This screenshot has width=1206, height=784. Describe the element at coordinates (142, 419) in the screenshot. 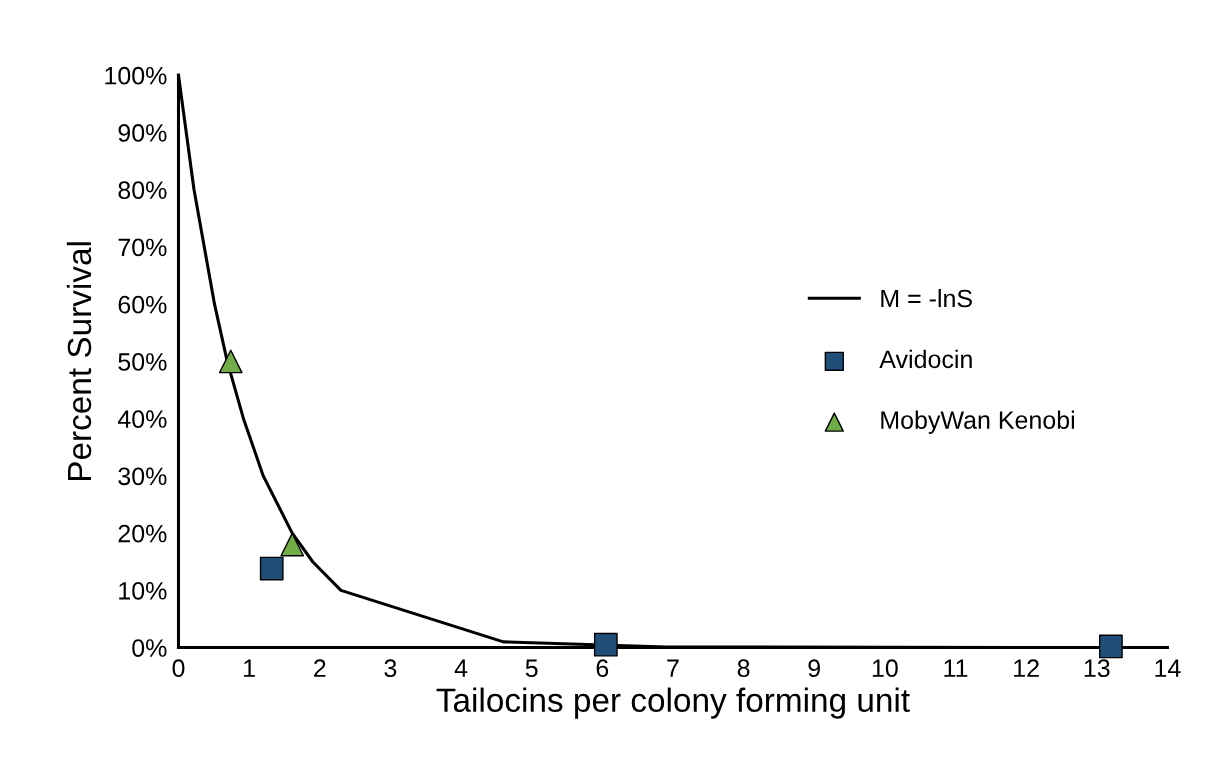

I see `y-tick-label: 40%` at that location.